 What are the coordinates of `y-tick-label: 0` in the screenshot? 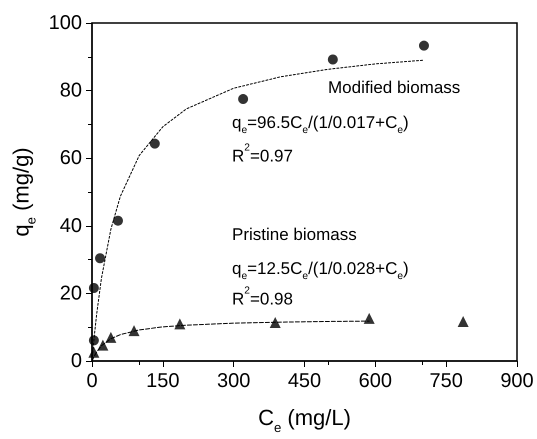 It's located at (76, 361).